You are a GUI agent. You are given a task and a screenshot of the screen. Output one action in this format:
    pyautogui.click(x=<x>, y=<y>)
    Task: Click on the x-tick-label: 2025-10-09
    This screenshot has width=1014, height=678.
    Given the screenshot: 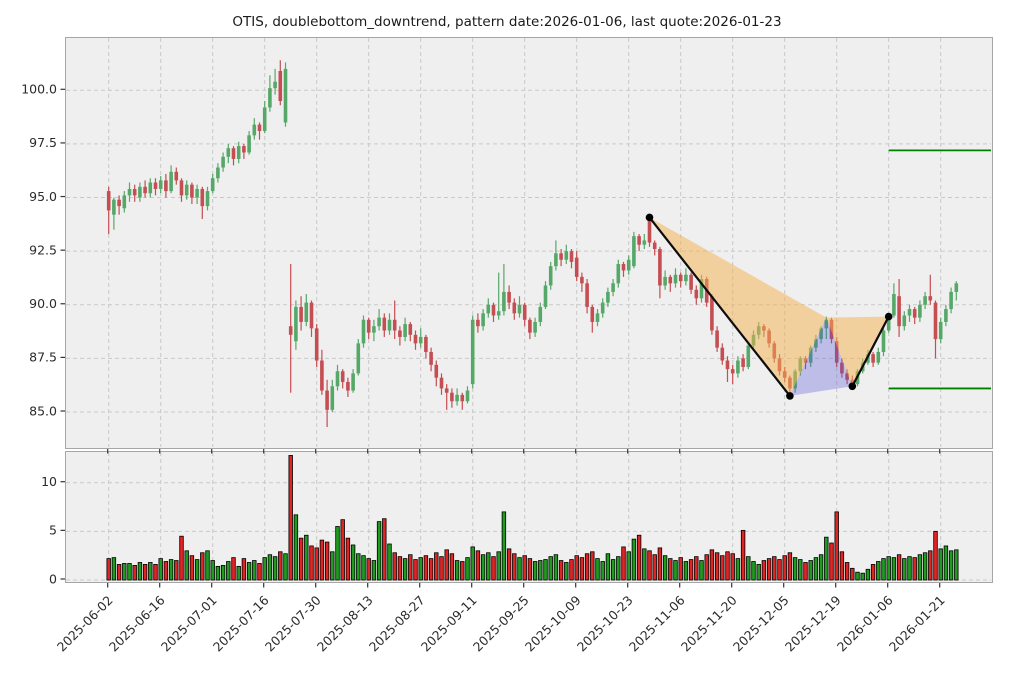 What is the action you would take?
    pyautogui.click(x=553, y=623)
    